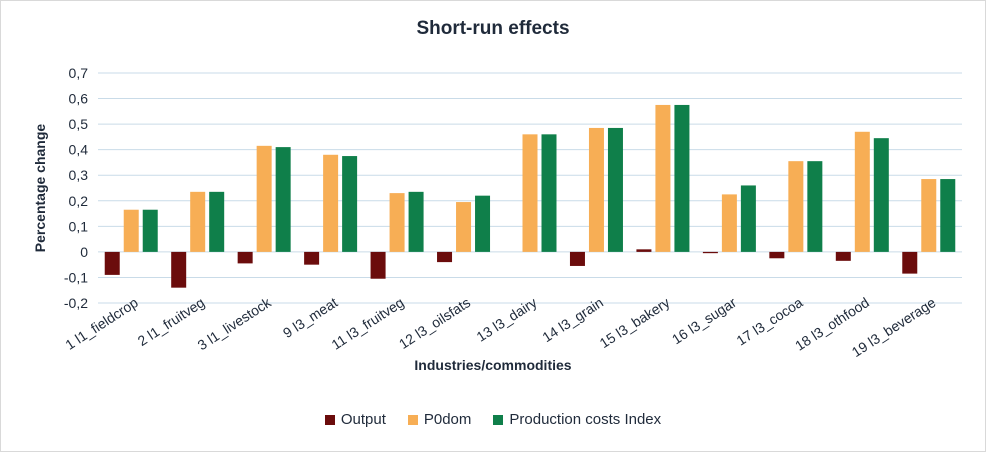 This screenshot has width=986, height=452. What do you see at coordinates (79, 226) in the screenshot?
I see `y-tick-label: 0,1` at bounding box center [79, 226].